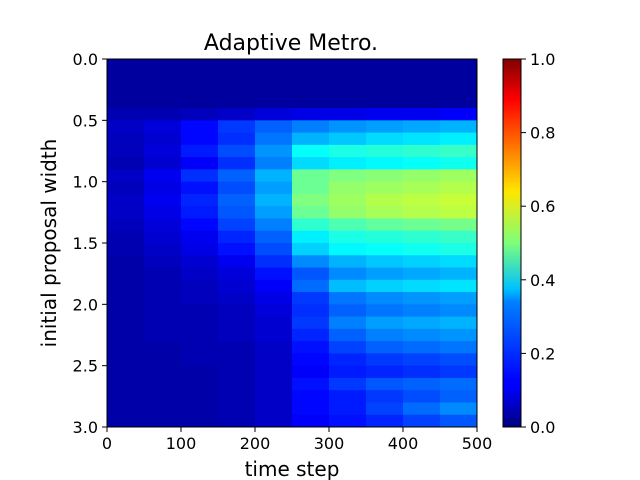  What do you see at coordinates (85, 59) in the screenshot?
I see `y-tick-label: 0.0` at bounding box center [85, 59].